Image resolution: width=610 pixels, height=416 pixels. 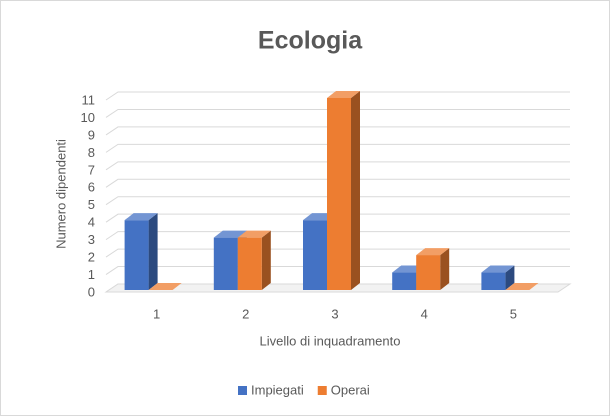 I want to click on legend-label: Operai, so click(x=350, y=389).